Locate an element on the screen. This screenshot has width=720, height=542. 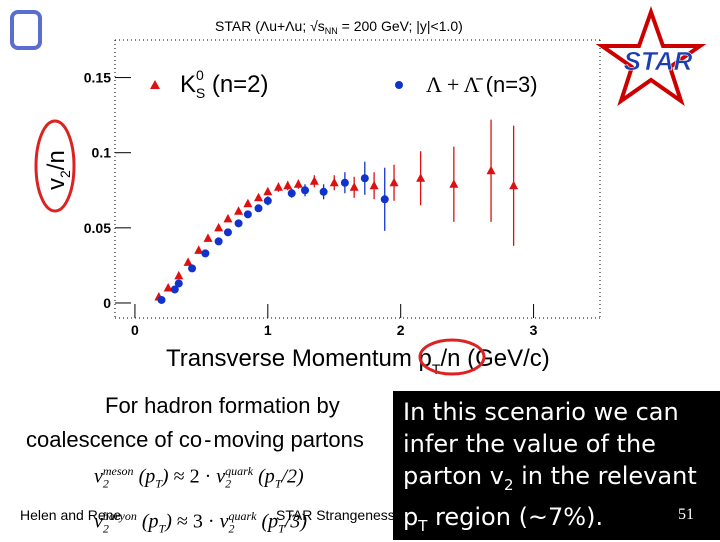
chart-title-post: = 200 GeV; |y|<1.0) is located at coordinates (400, 26).